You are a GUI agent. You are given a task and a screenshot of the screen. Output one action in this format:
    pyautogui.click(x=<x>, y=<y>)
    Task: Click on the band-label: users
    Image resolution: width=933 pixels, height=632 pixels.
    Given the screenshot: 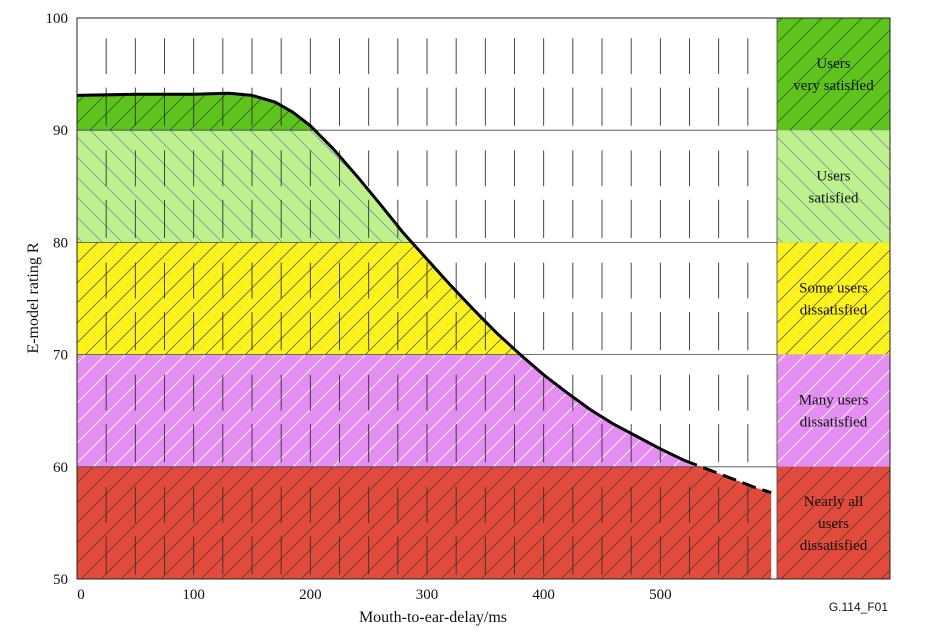 What is the action you would take?
    pyautogui.click(x=833, y=524)
    